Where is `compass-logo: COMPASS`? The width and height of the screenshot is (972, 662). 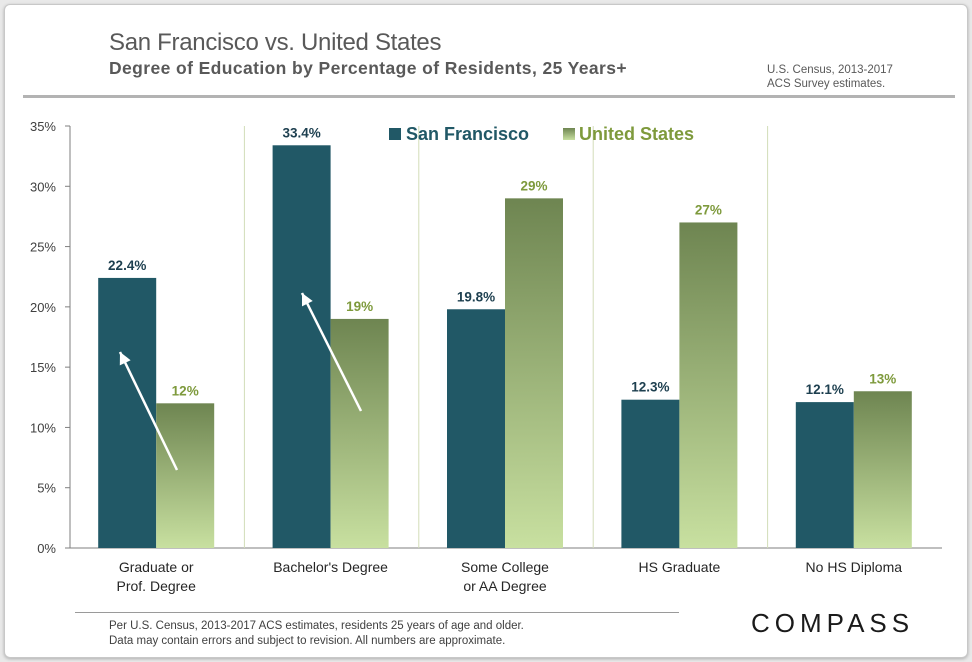 compass-logo: COMPASS is located at coordinates (833, 623).